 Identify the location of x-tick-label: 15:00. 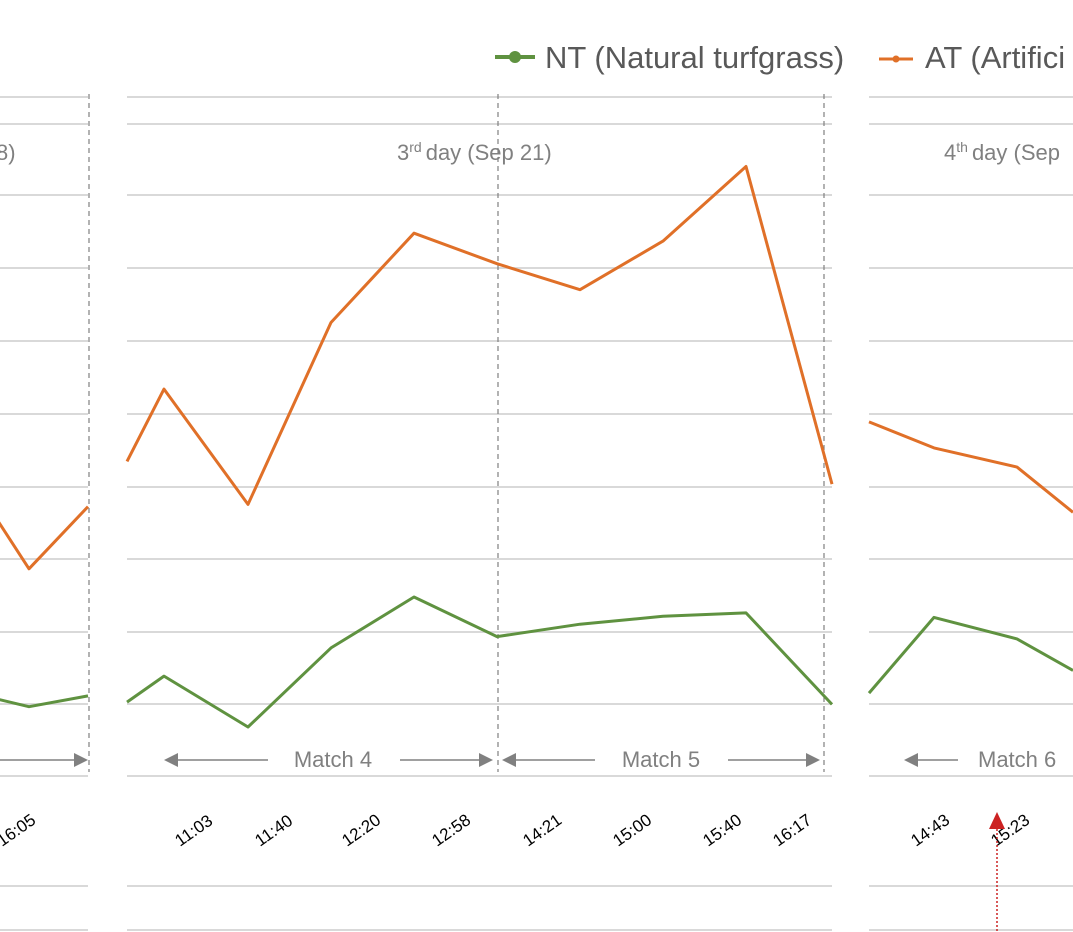
(632, 830).